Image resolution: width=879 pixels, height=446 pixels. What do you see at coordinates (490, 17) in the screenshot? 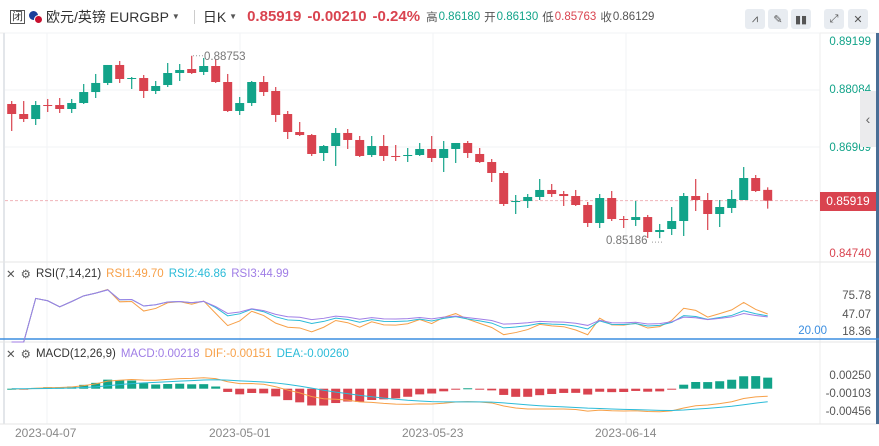
I see `open-label: 开` at bounding box center [490, 17].